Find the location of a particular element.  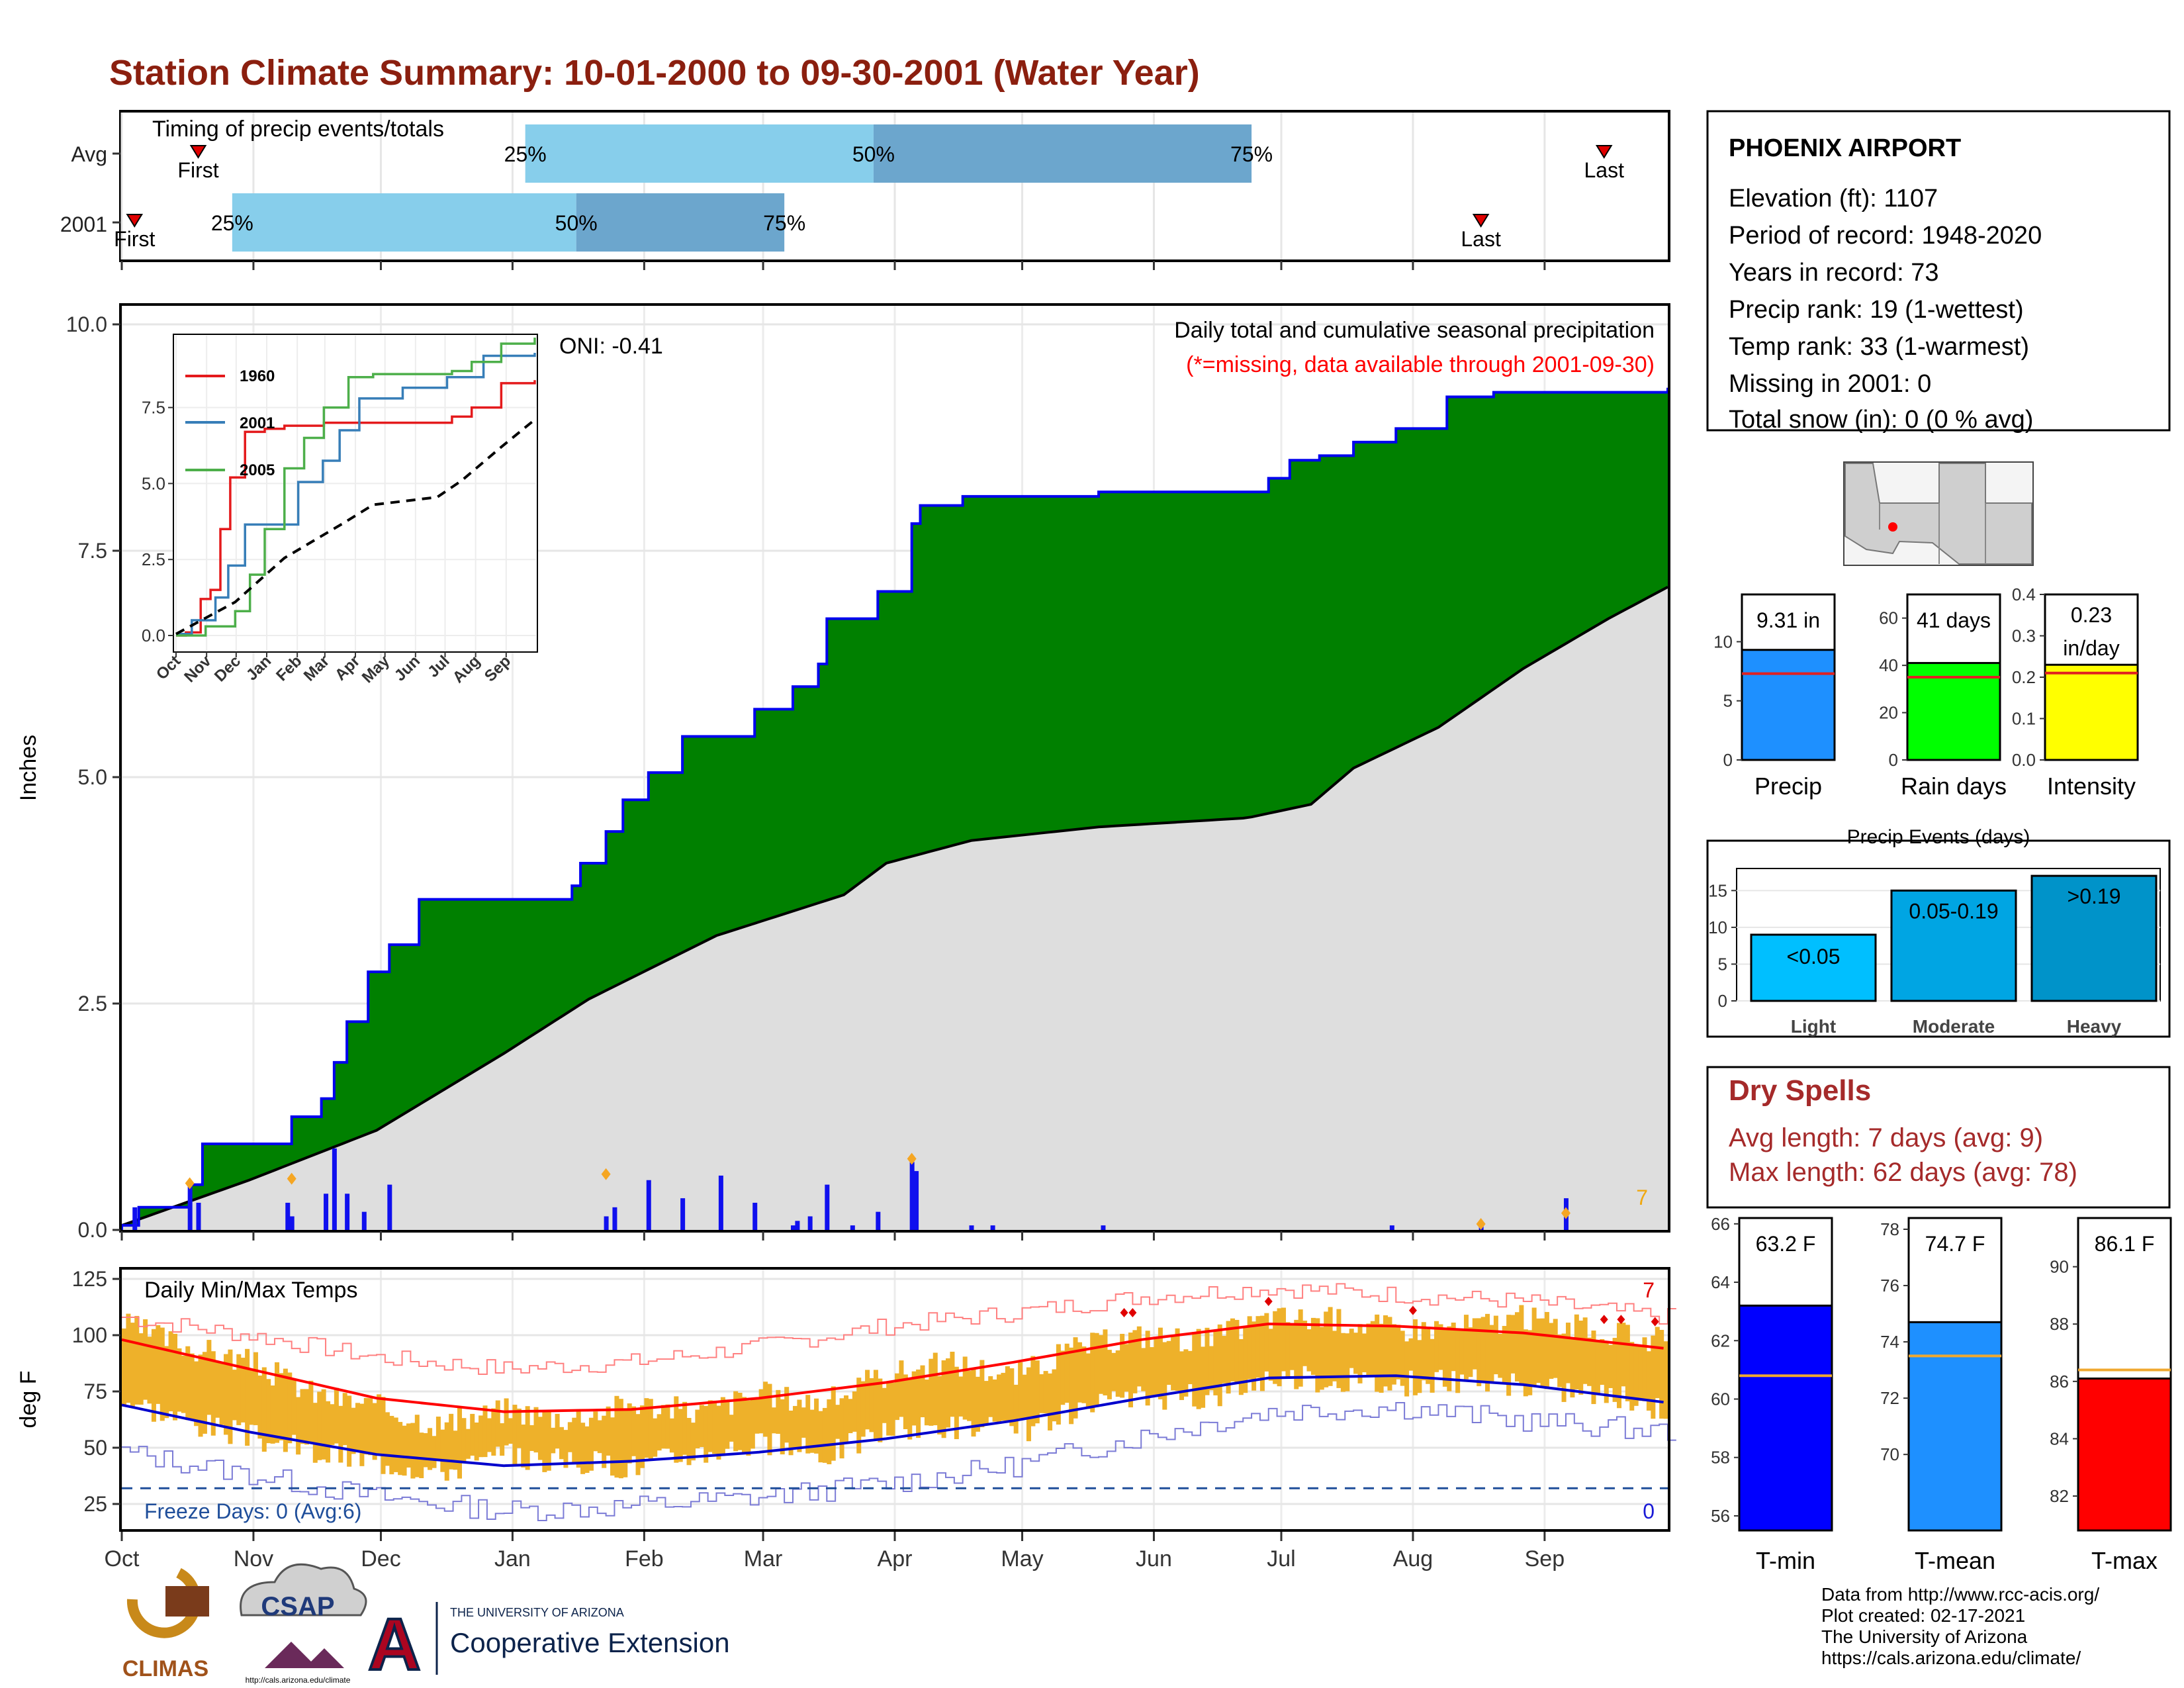

events-cat-label-moderate: Moderate is located at coordinates (1954, 1026).